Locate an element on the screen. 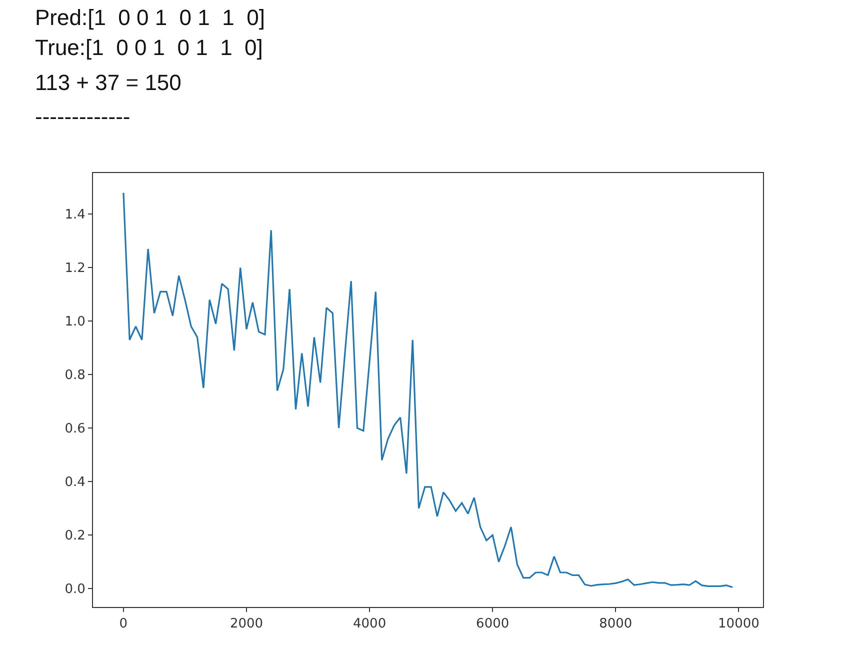 Image resolution: width=852 pixels, height=662 pixels. y-tick-label: 1.4 is located at coordinates (75, 215).